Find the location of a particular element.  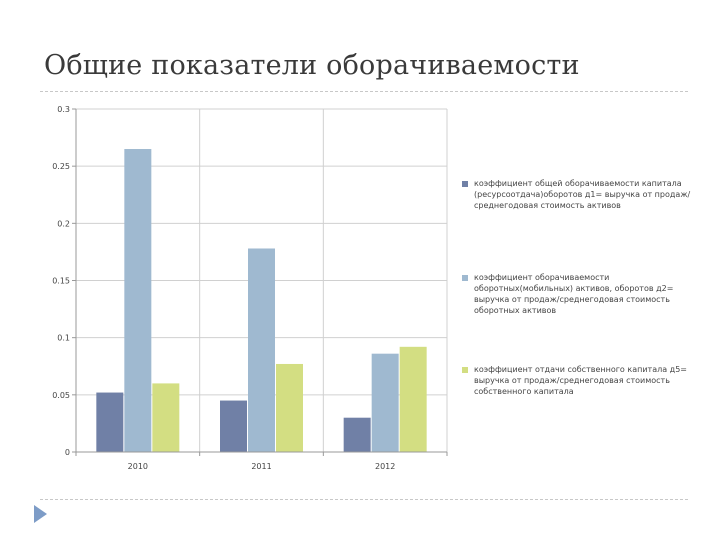

bar-series-2-2011 is located at coordinates (261, 350).